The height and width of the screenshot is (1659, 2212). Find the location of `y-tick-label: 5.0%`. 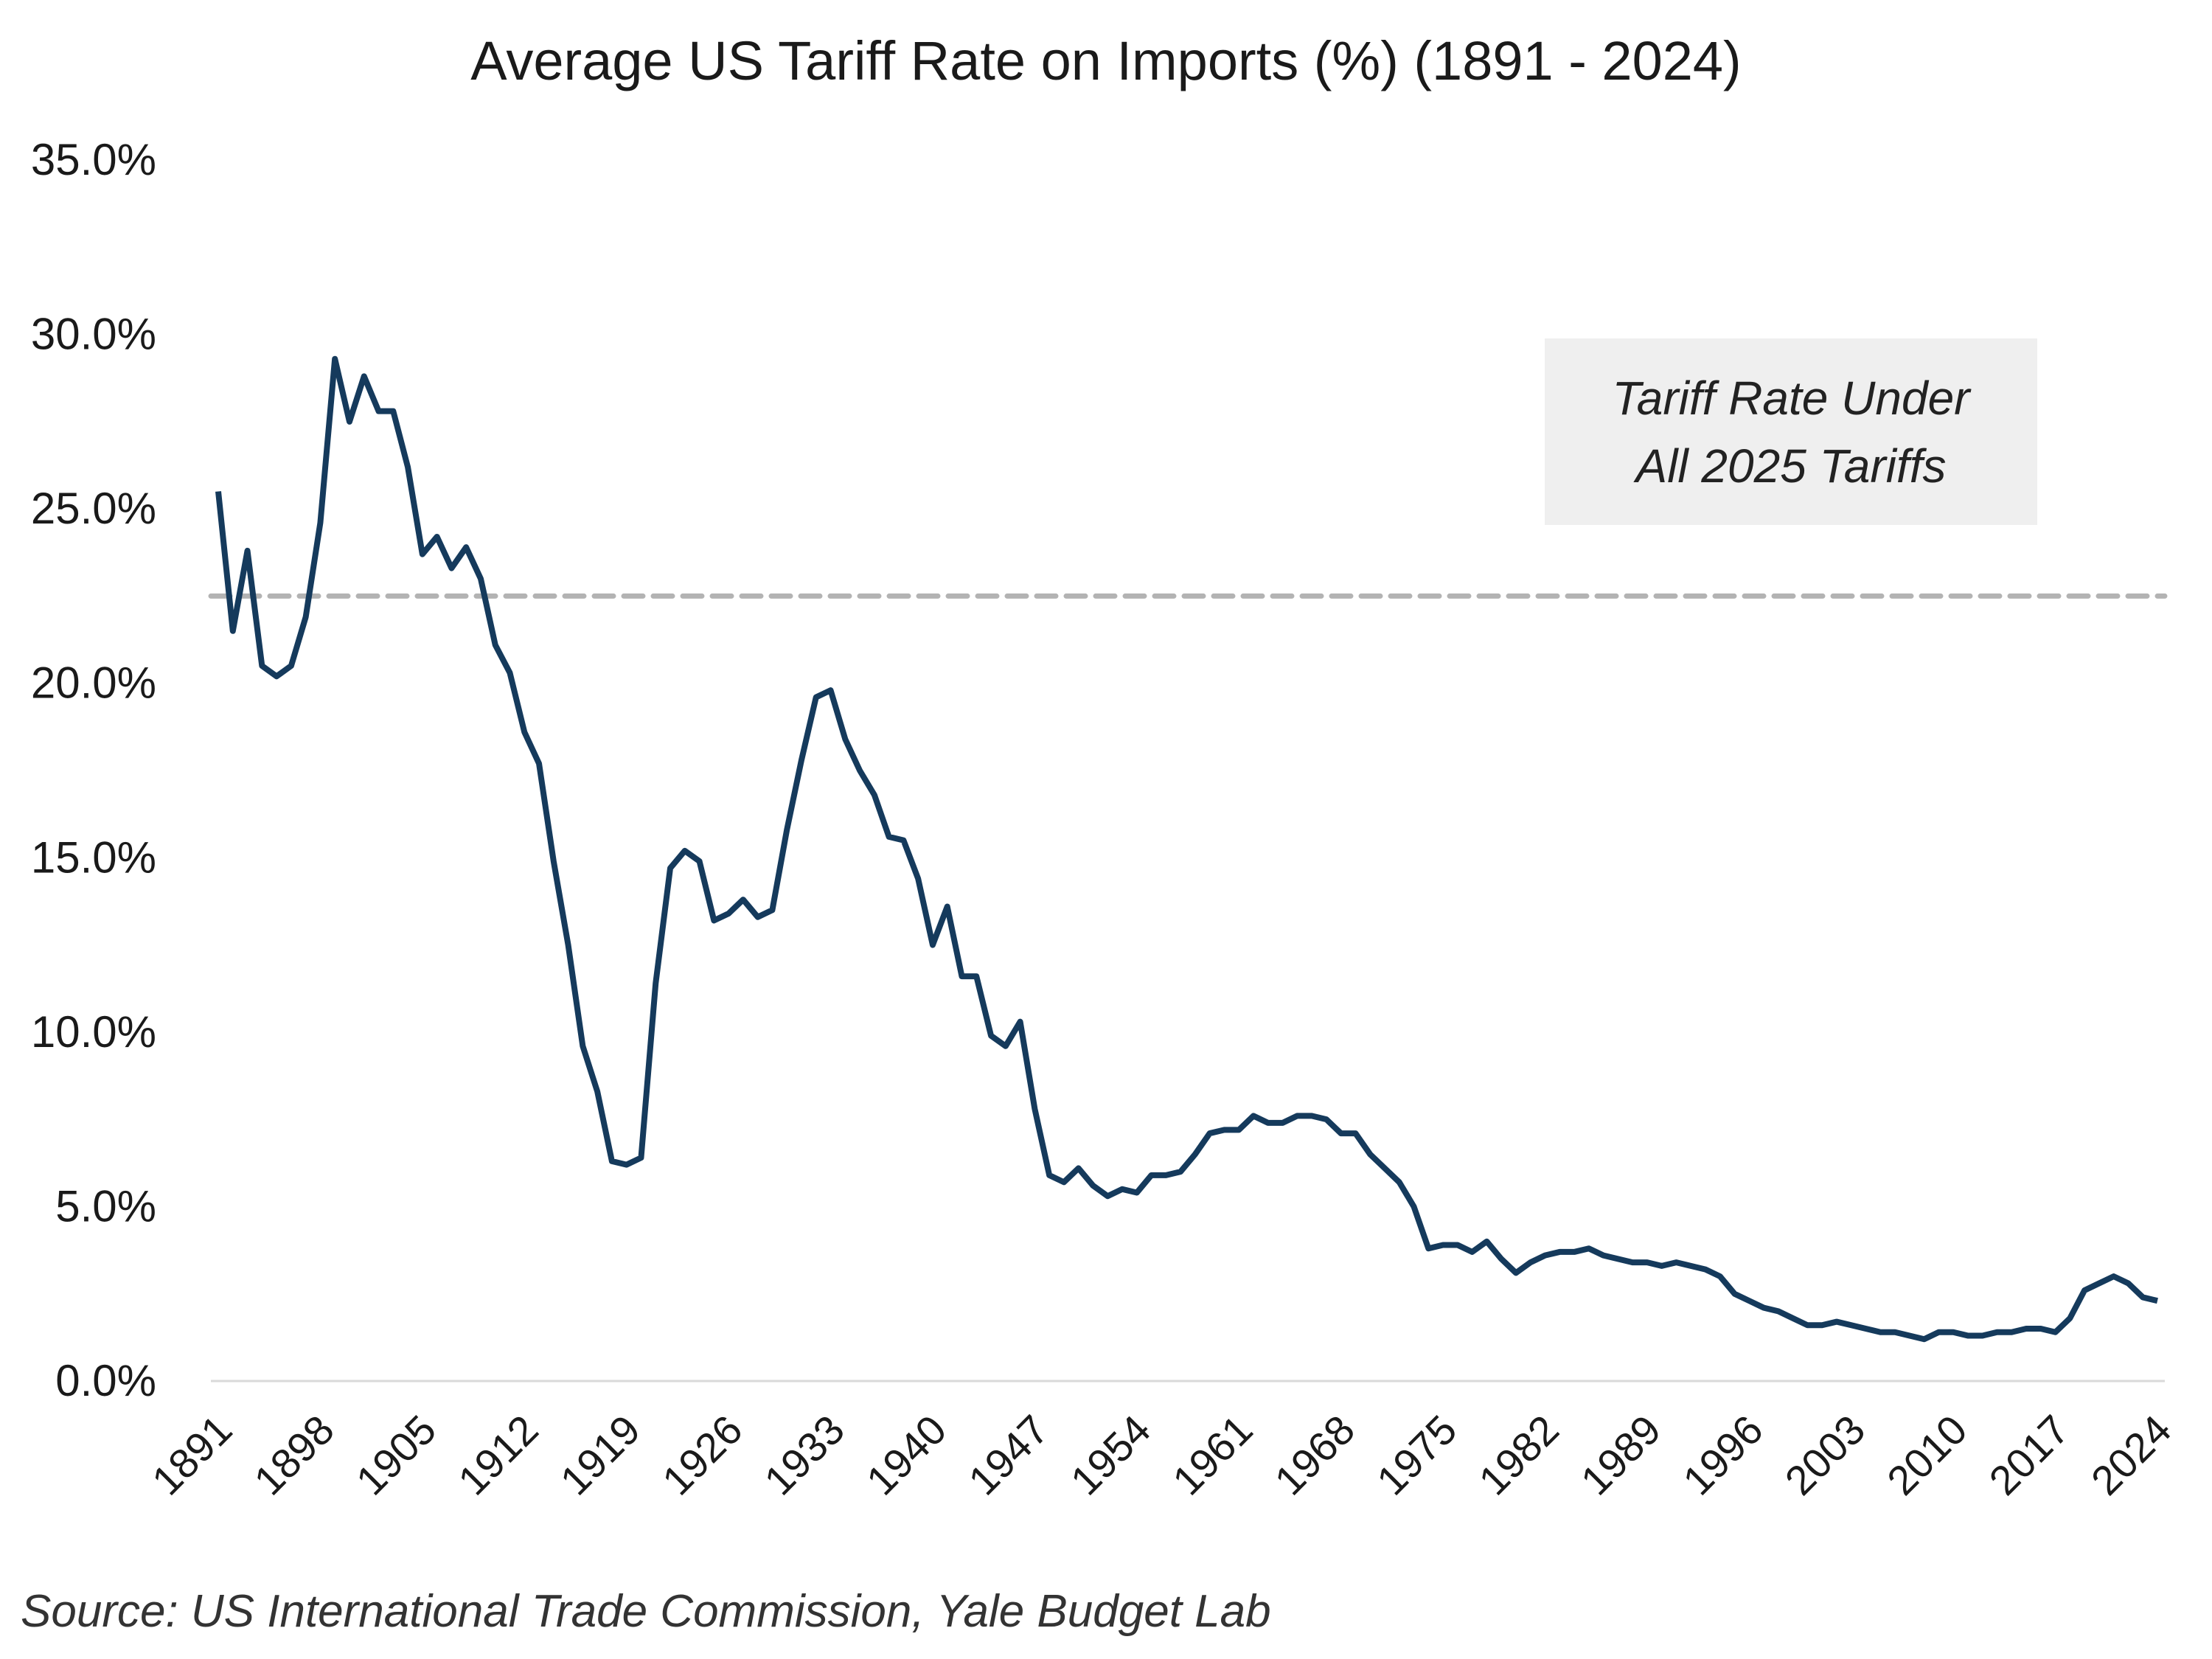

y-tick-label: 5.0% is located at coordinates (105, 1206).